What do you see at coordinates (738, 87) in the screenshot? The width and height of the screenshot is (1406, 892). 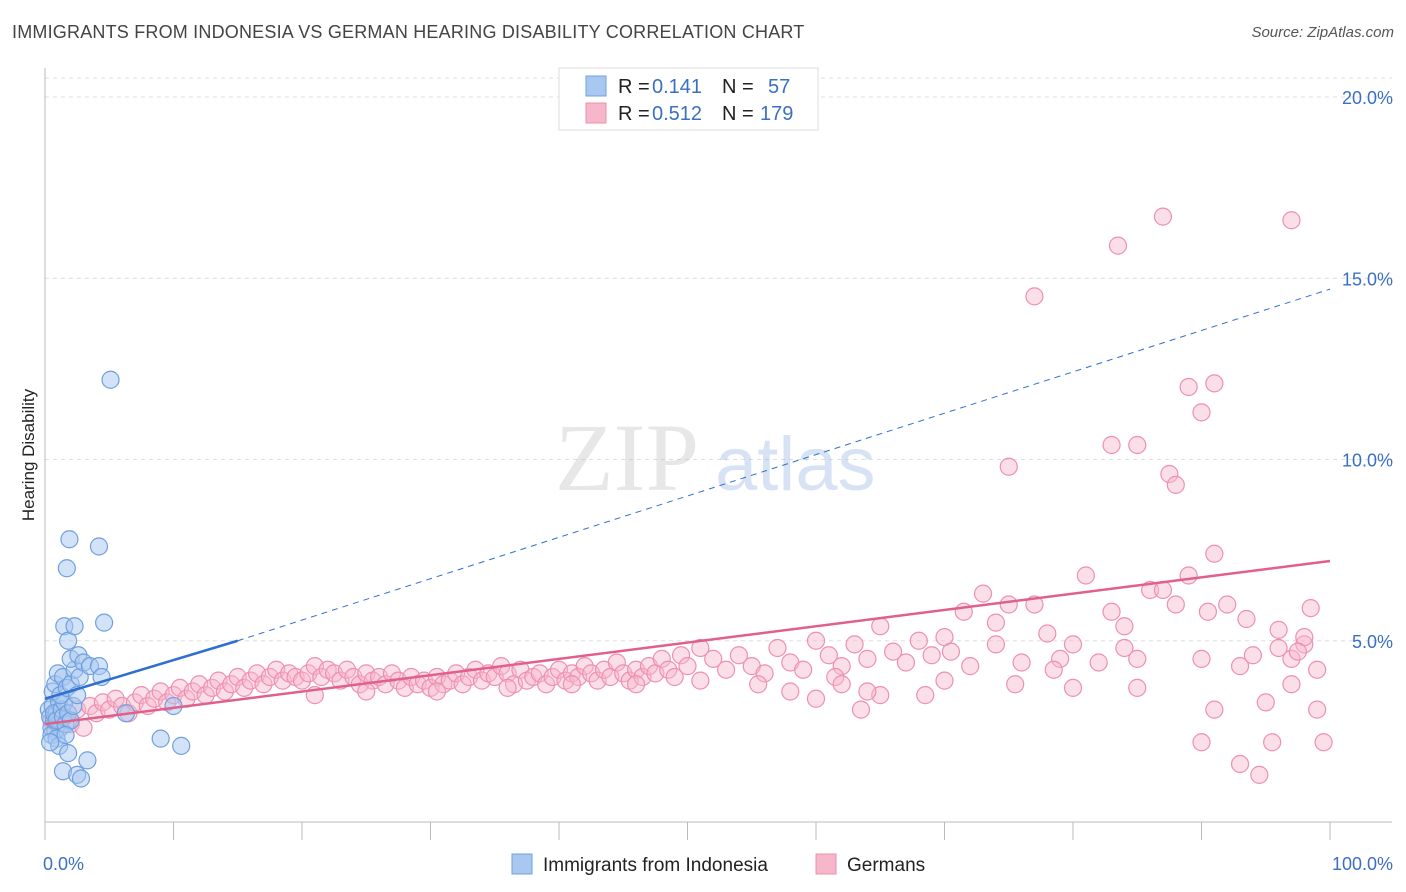 I see `legend-n-label-1: N =` at bounding box center [738, 87].